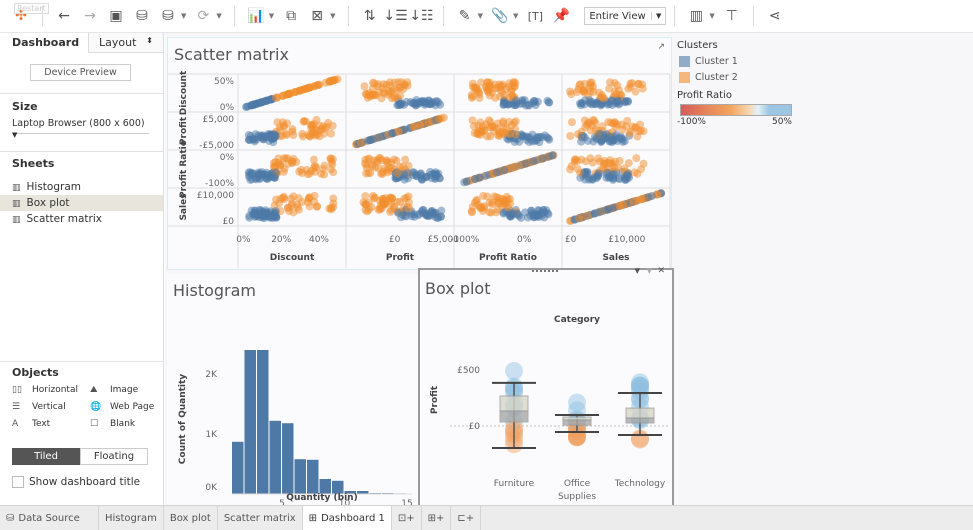  I want to click on new-worksheet-icon: 📊, so click(256, 16).